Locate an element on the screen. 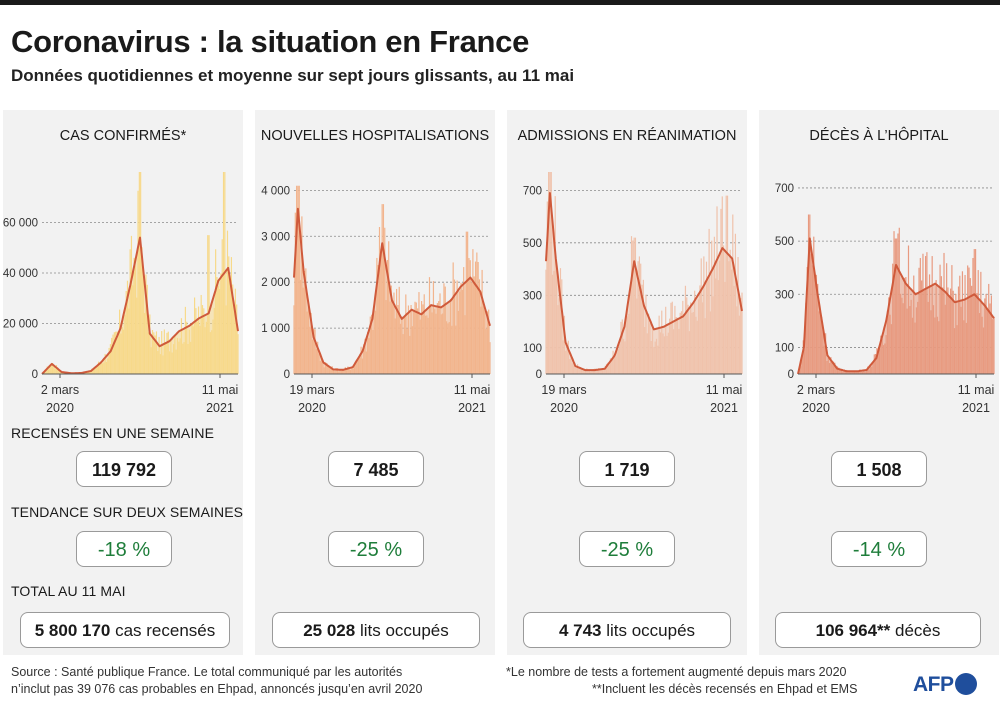 The image size is (1000, 707). series-line-deaths is located at coordinates (896, 306).